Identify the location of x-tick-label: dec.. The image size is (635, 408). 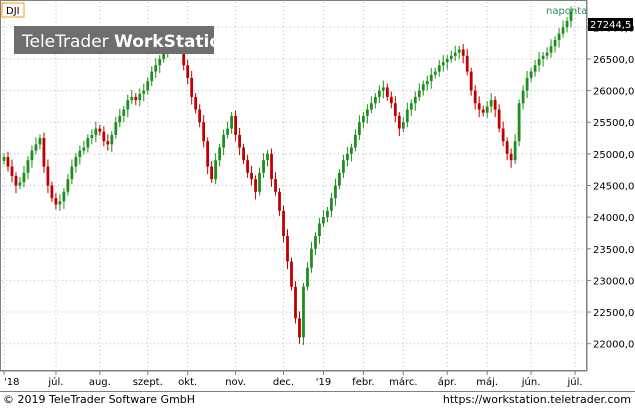
(283, 382).